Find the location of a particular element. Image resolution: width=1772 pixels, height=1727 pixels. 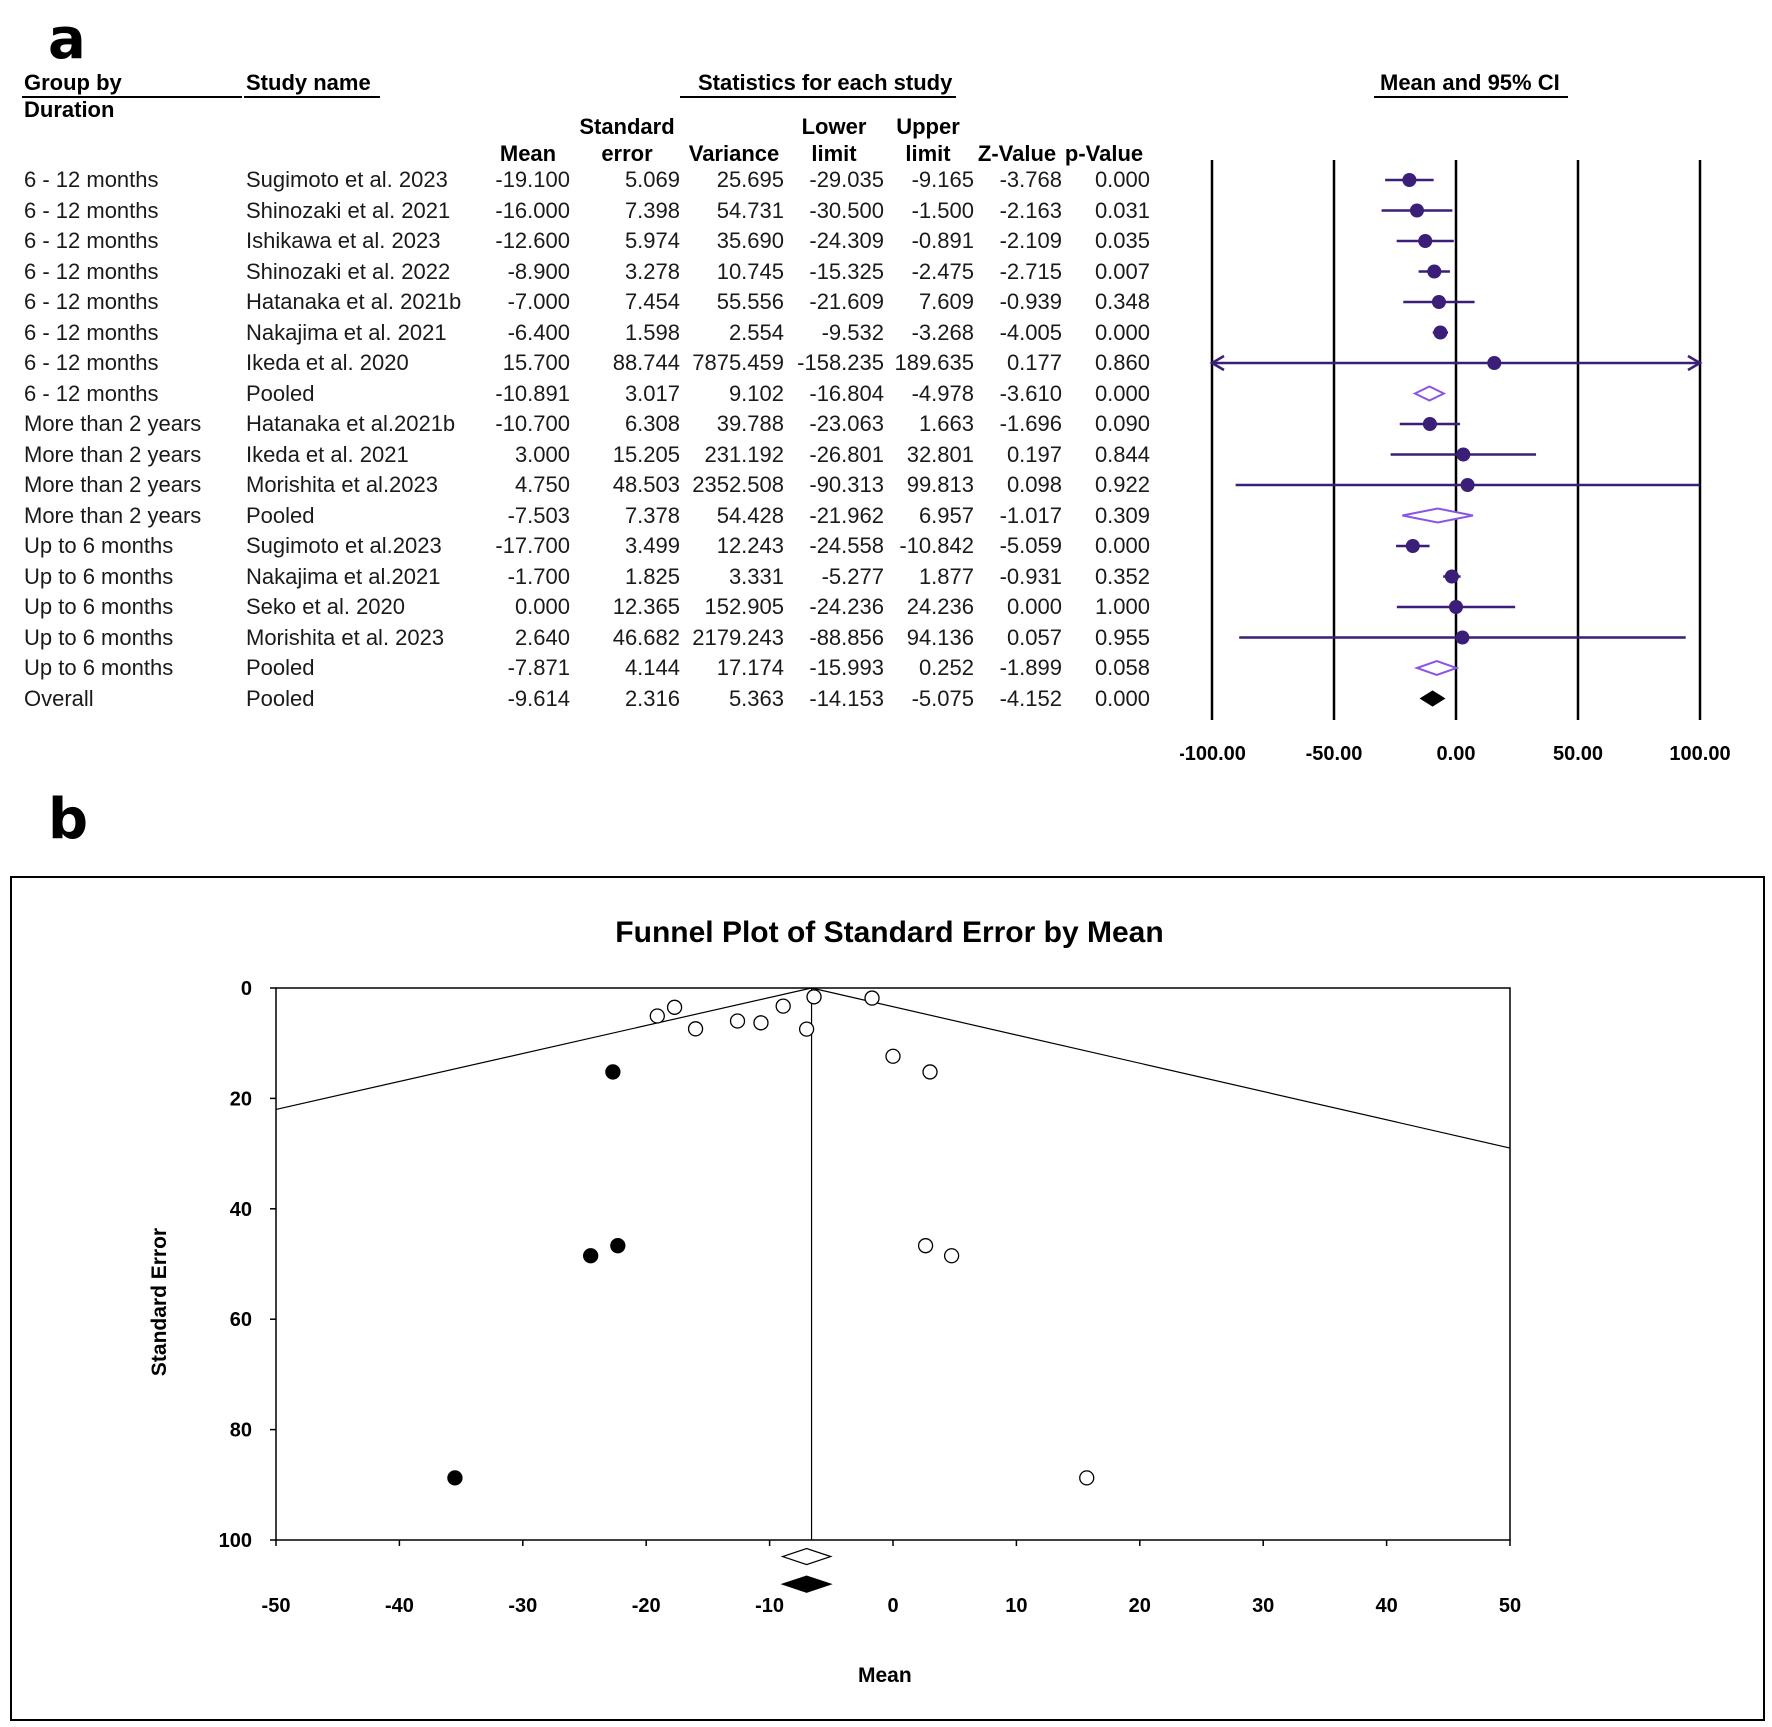

cell-lower: -23.063 is located at coordinates (846, 423).